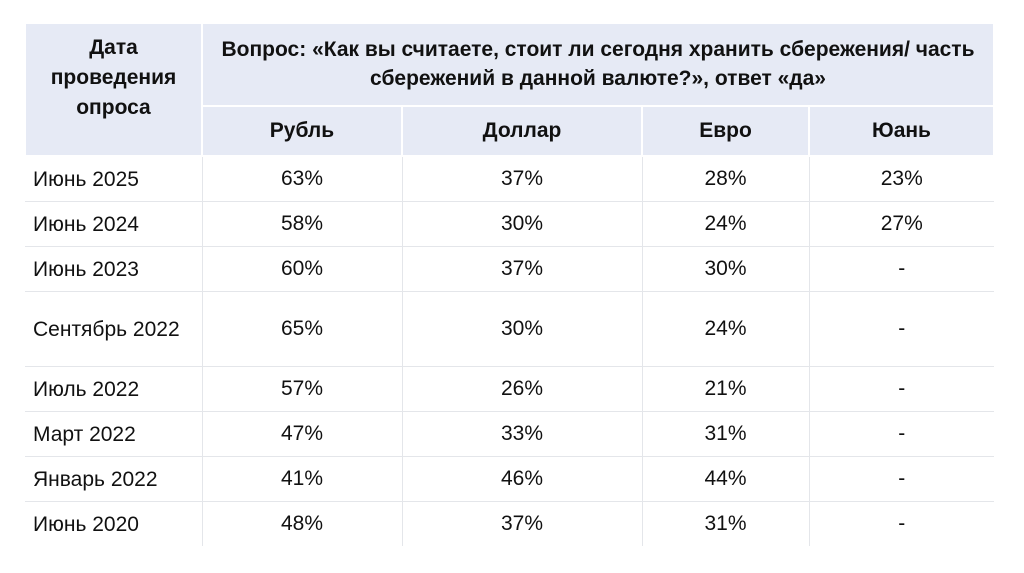  What do you see at coordinates (114, 389) in the screenshot?
I see `date-cell: Июль 2022` at bounding box center [114, 389].